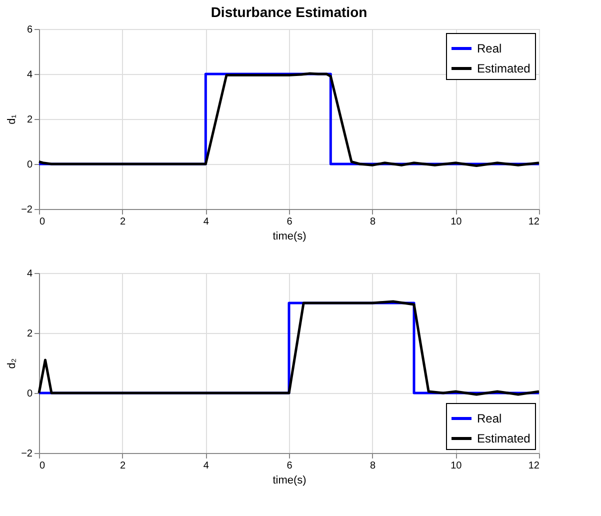  I want to click on y-axis-title: d₁, so click(12, 119).